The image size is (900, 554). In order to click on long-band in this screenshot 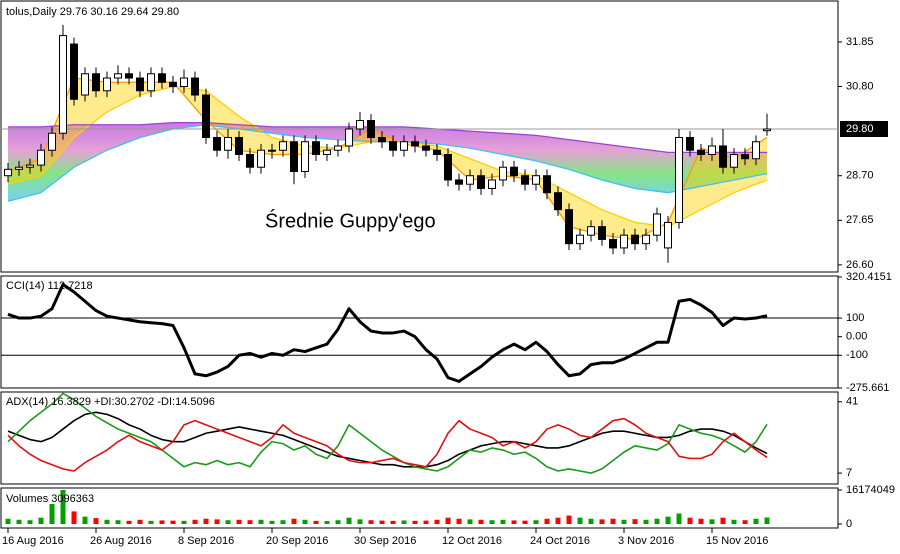, I will do `click(387, 162)`.